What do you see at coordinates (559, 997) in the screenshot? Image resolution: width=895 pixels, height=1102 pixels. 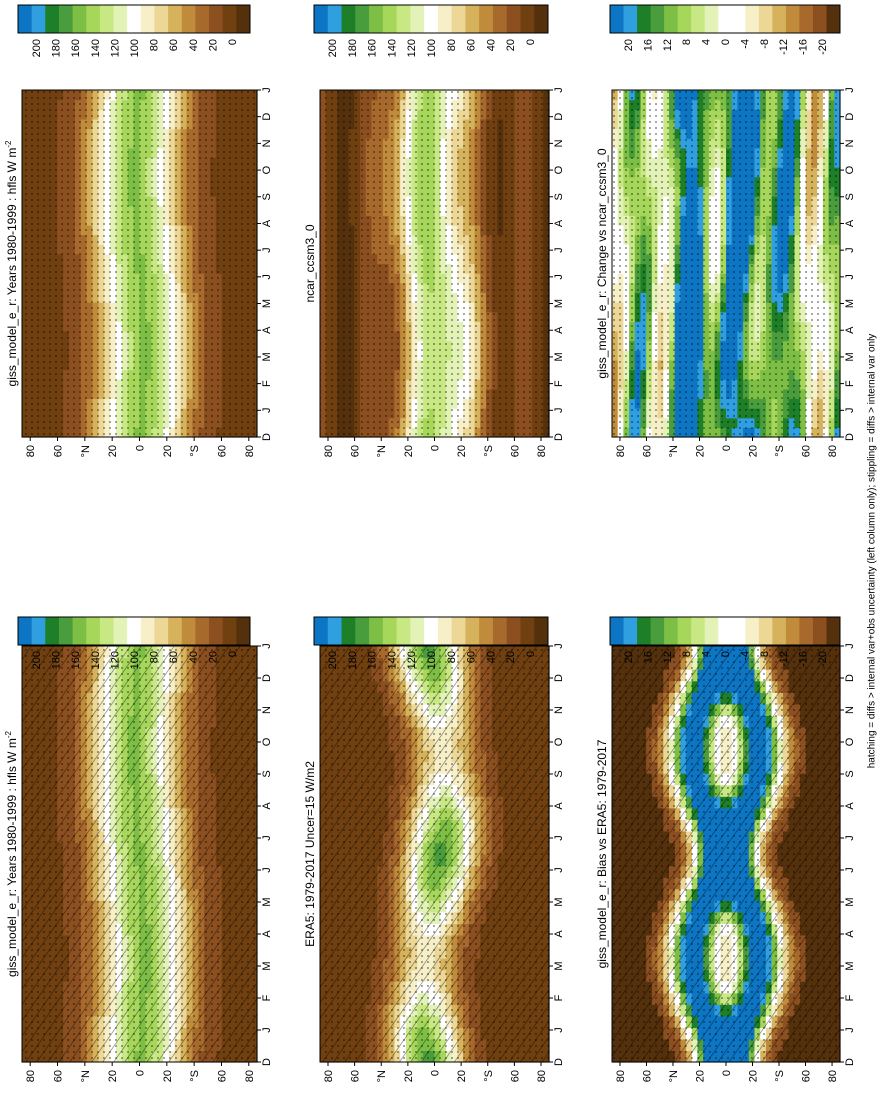 I see `month-tick-label: F` at bounding box center [559, 997].